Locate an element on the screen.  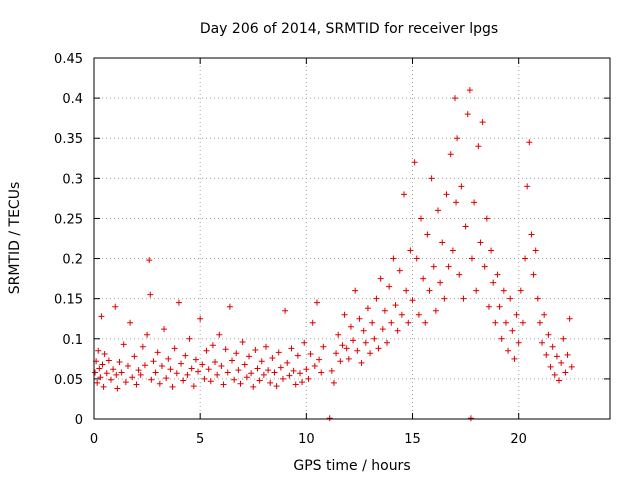
y-tick-label: 0.3 is located at coordinates (72, 179).